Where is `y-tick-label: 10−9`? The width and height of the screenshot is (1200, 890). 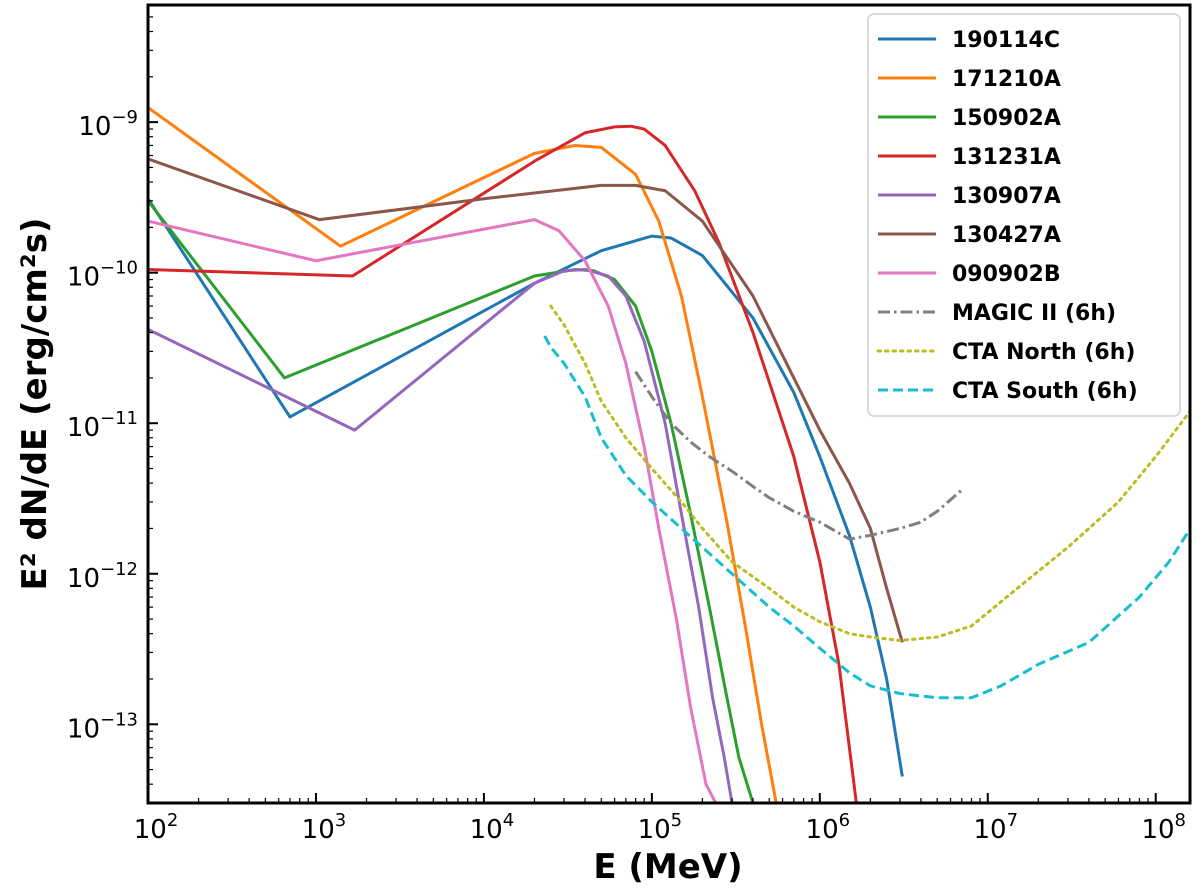
y-tick-label: 10−9 is located at coordinates (108, 124).